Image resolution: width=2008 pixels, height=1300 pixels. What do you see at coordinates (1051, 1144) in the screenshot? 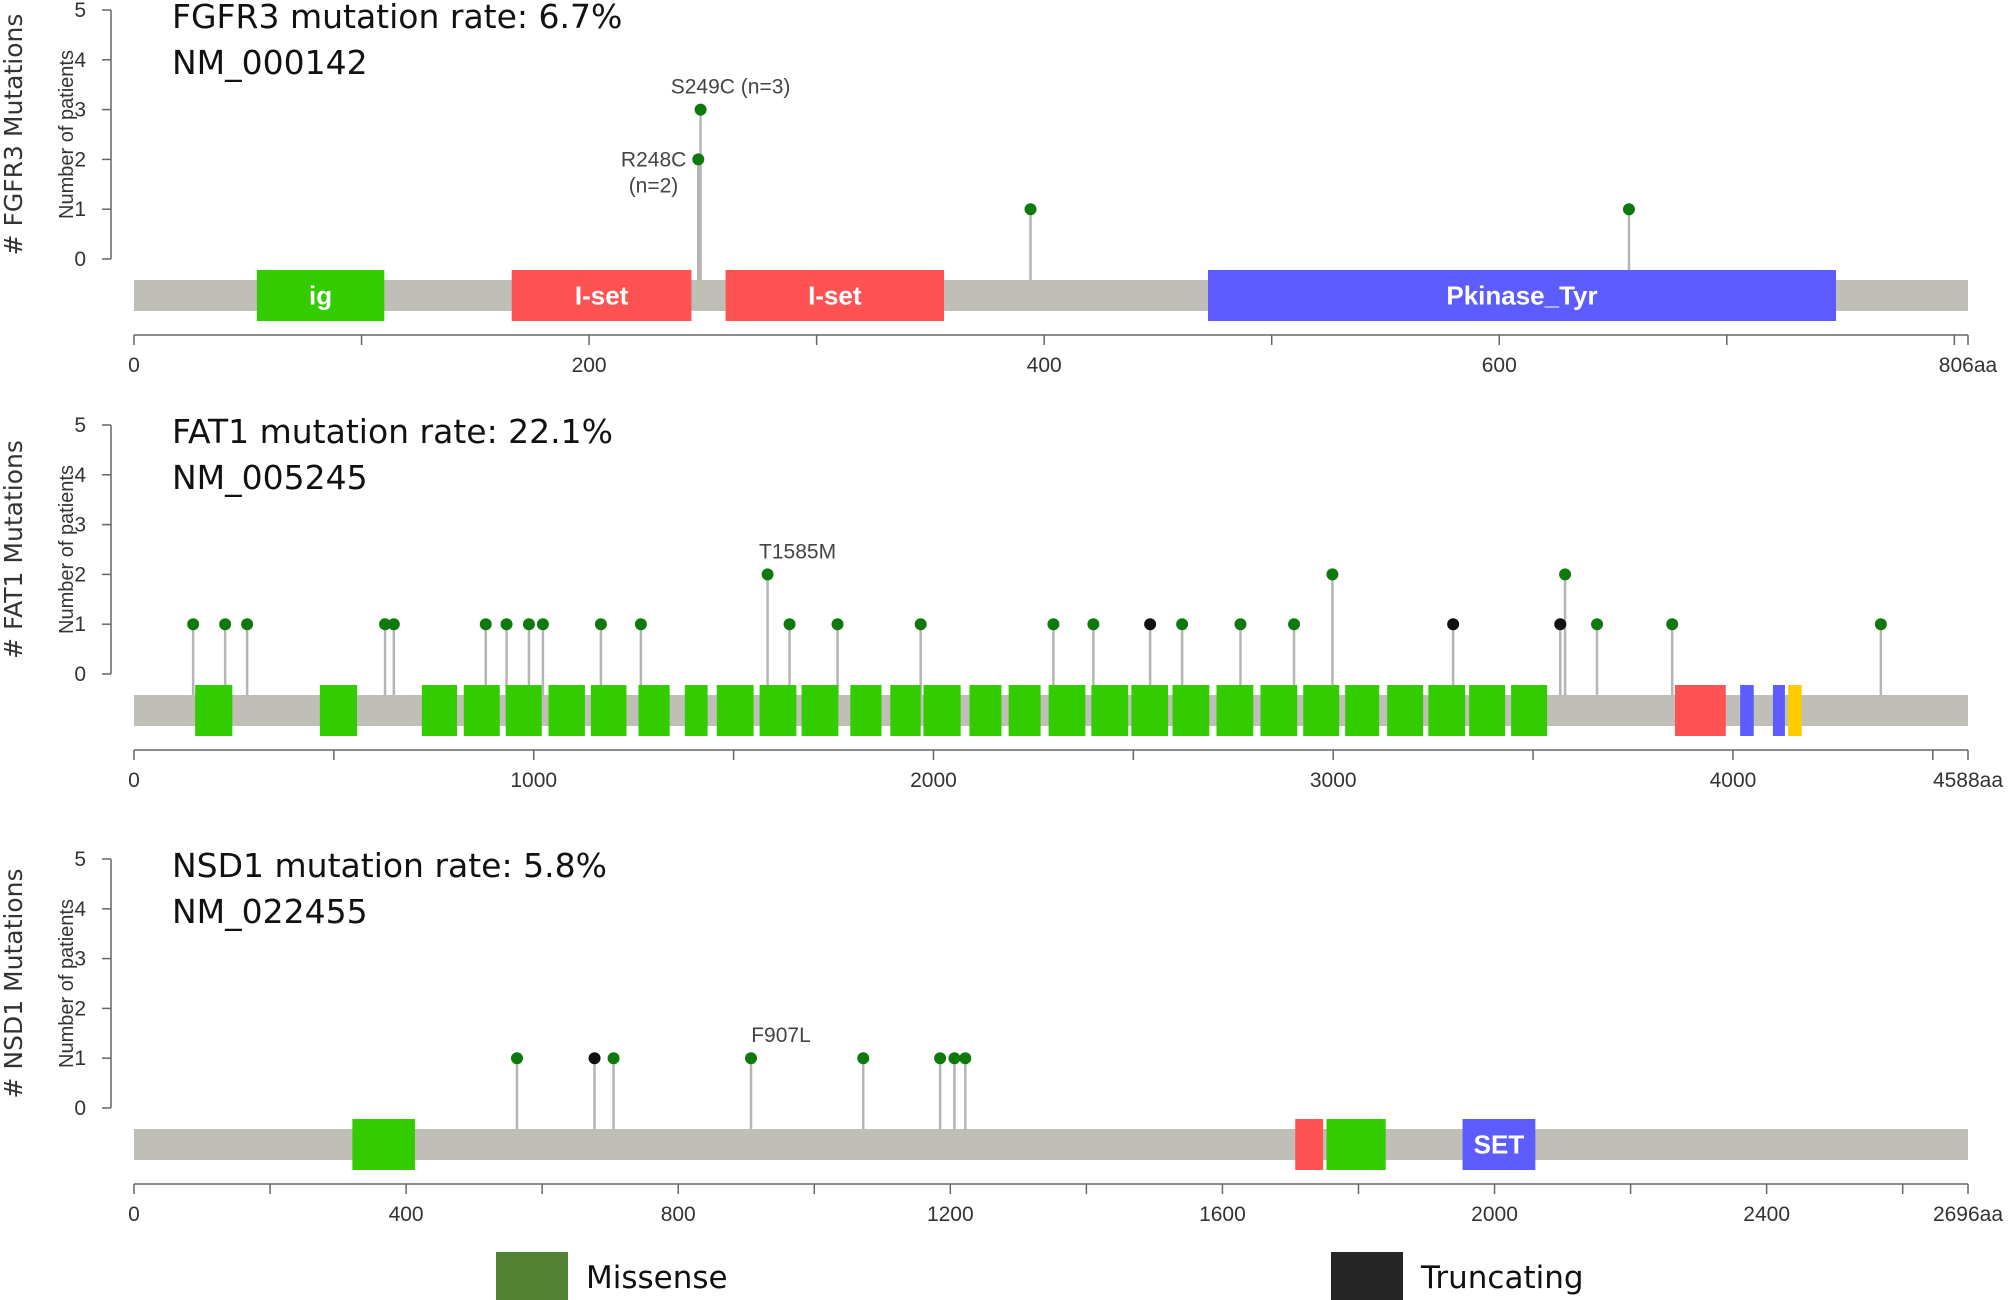
I see `protein-backbone` at bounding box center [1051, 1144].